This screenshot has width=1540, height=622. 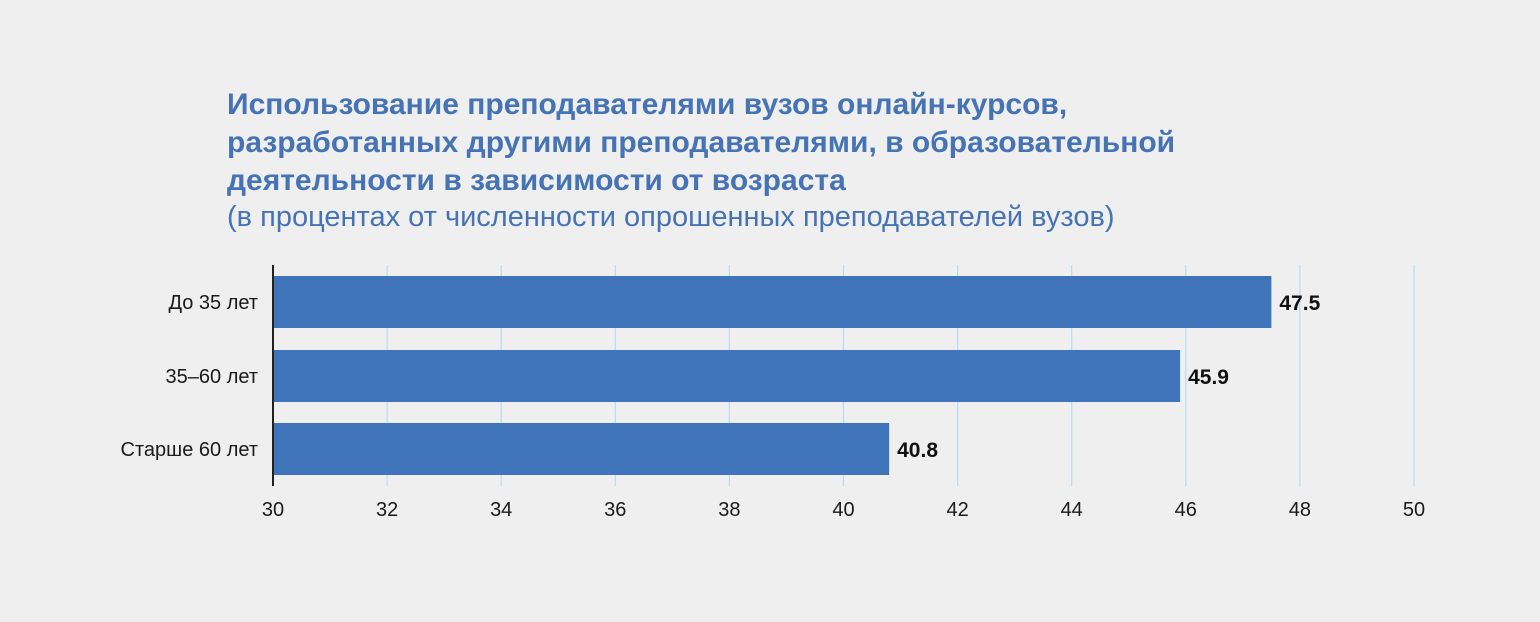 I want to click on x-tick-label: 32, so click(x=387, y=510).